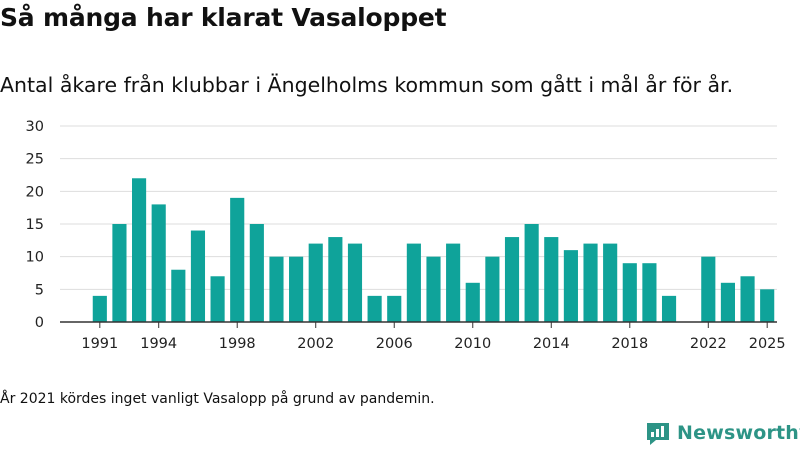  I want to click on bar-2022, so click(708, 289).